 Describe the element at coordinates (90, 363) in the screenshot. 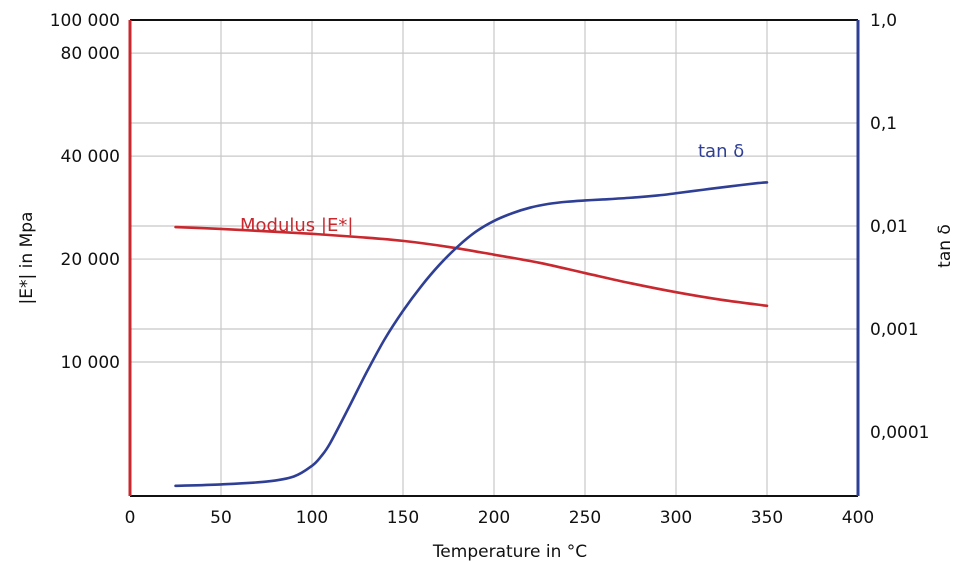

I see `y-left-tick-label: 10 000` at that location.